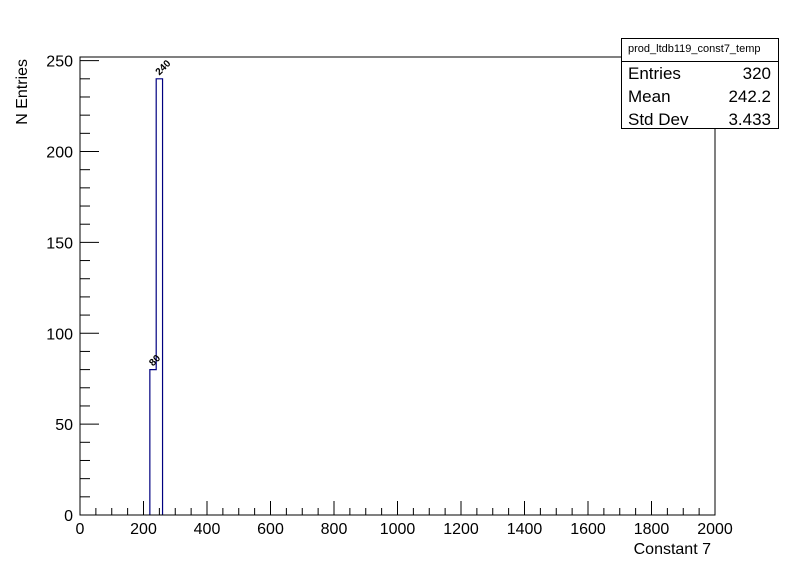 The width and height of the screenshot is (796, 572). What do you see at coordinates (22, 92) in the screenshot?
I see `y-axis-title: N Entries` at bounding box center [22, 92].